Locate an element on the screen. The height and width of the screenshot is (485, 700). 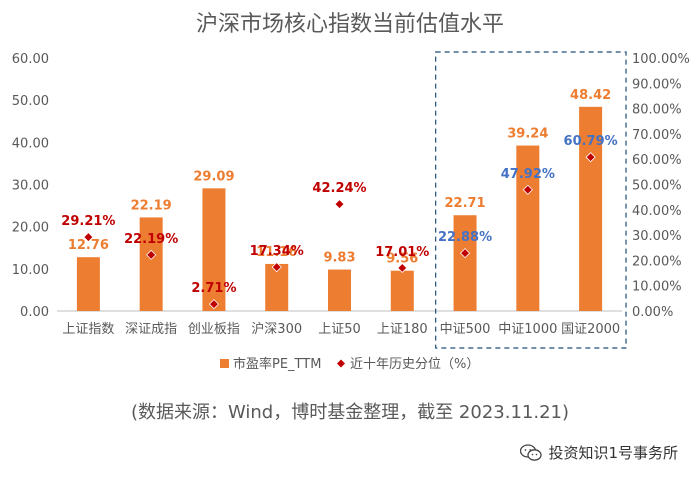
y-right-tick-label: 60.00% is located at coordinates (657, 160).